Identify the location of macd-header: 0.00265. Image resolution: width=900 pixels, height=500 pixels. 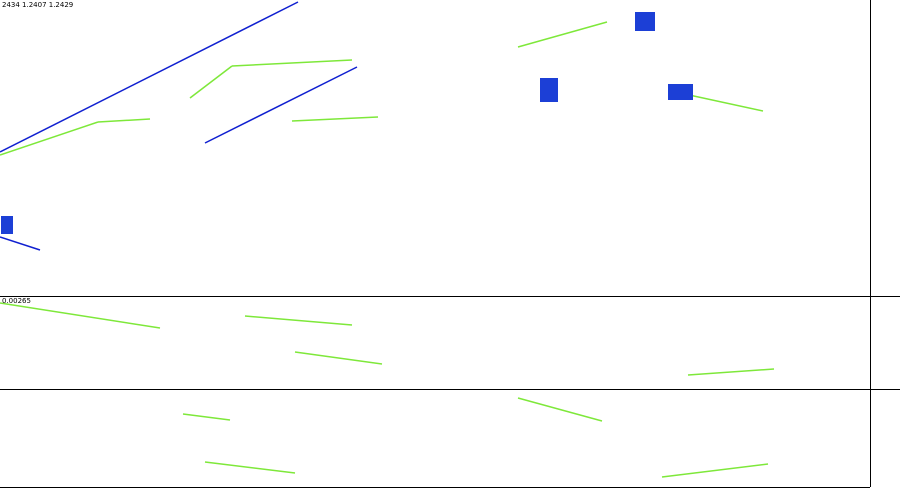
(16, 301).